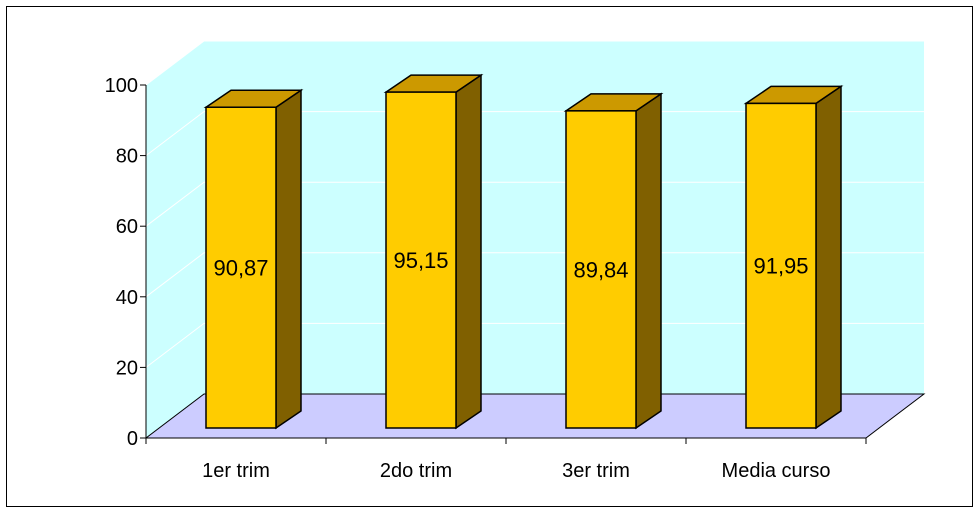 This screenshot has width=979, height=518. What do you see at coordinates (121, 86) in the screenshot?
I see `y-tick-label: 100` at bounding box center [121, 86].